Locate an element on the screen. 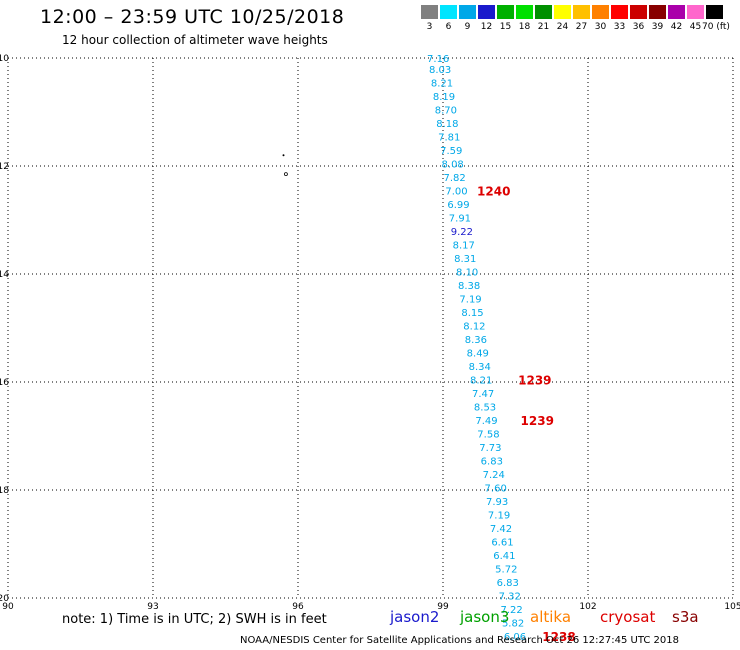  wave-height-reading: 8.03 is located at coordinates (440, 70).